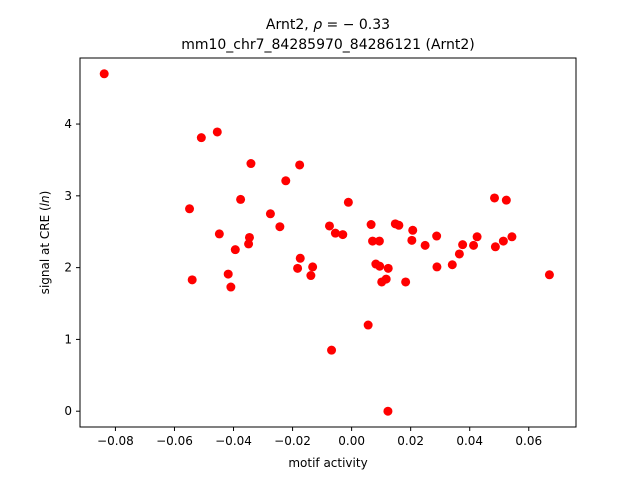  What do you see at coordinates (174, 441) in the screenshot?
I see `x-tick-label: −0.06` at bounding box center [174, 441].